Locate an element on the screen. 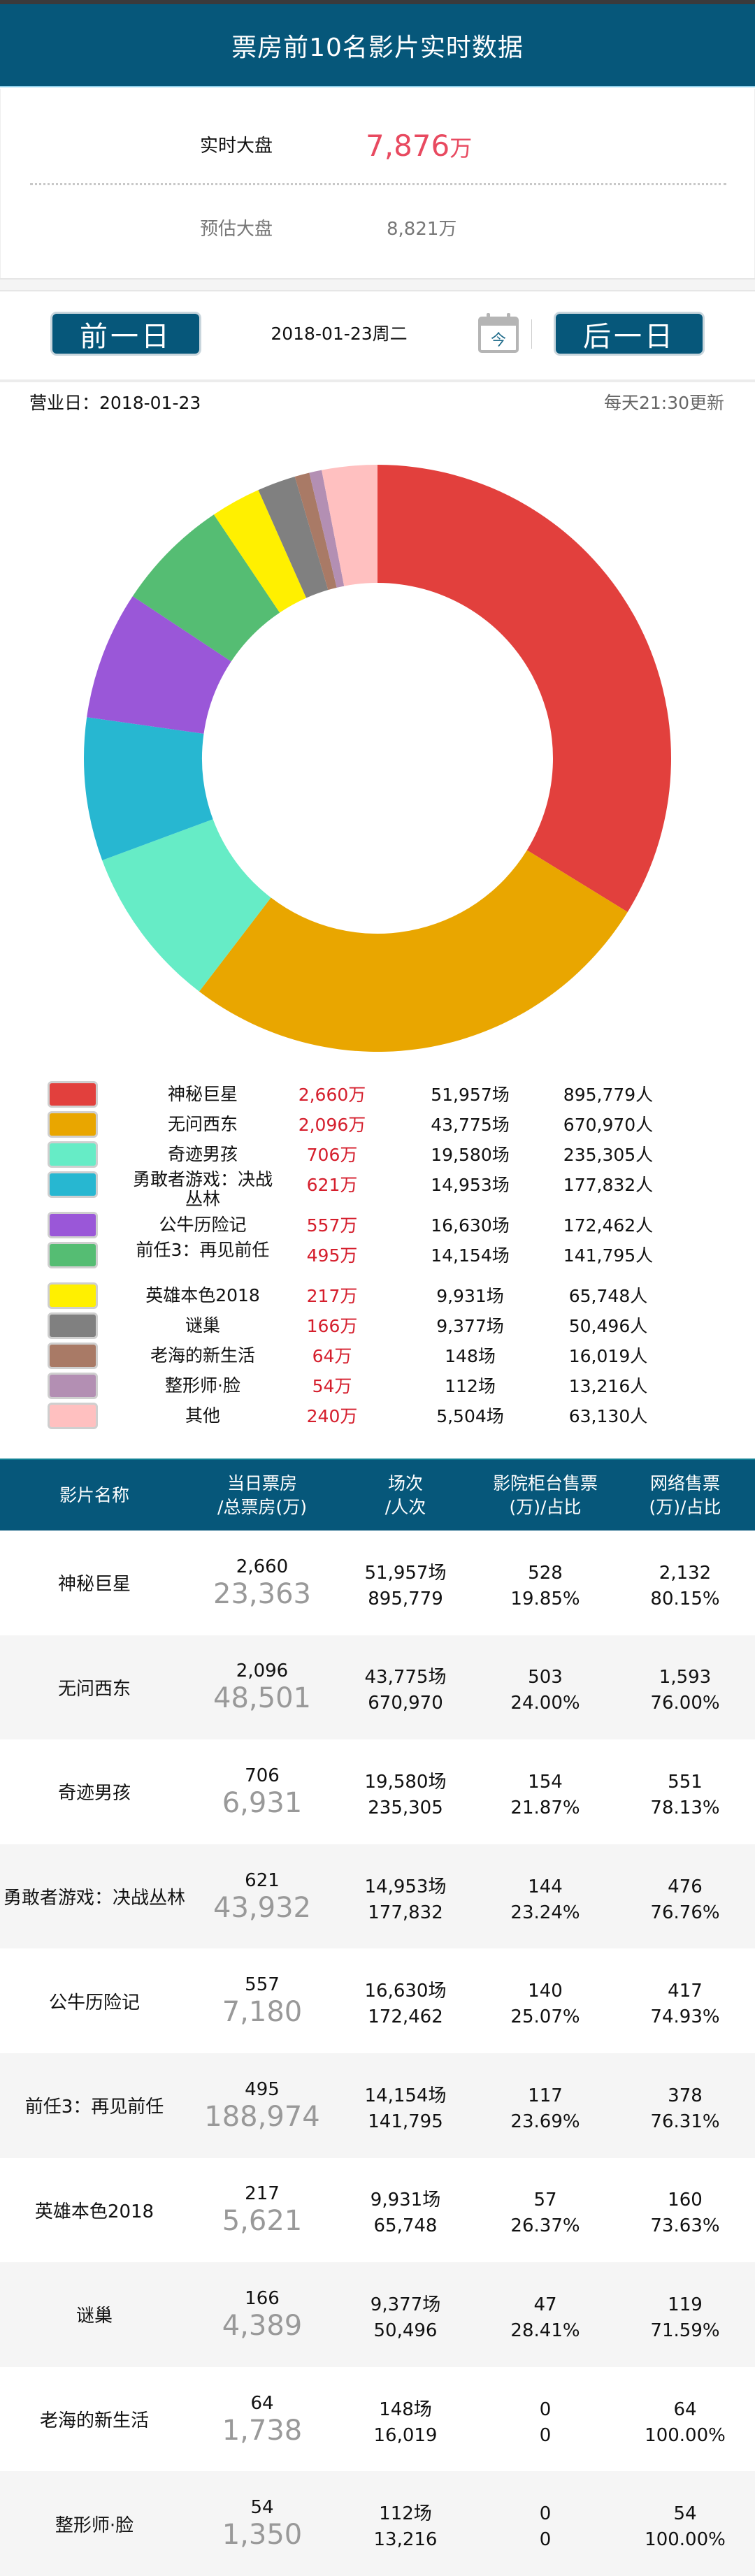 This screenshot has width=755, height=2576. legend-item: 其他 240万 5,504场 63,130人 is located at coordinates (377, 1416).